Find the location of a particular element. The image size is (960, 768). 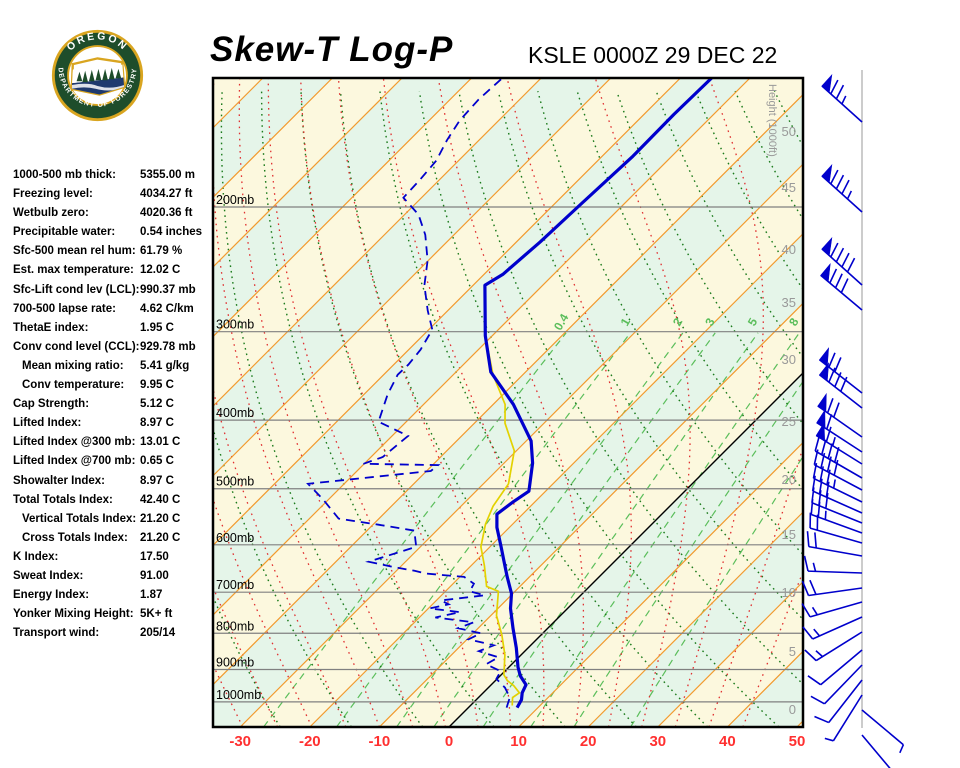

stat-value: 205/14 is located at coordinates (158, 633).